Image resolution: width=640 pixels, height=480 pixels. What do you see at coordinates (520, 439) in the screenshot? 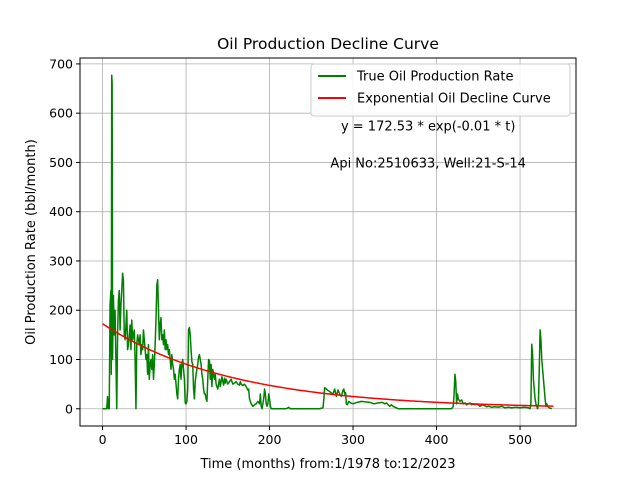
I see `x-tick-label-5: 500` at bounding box center [520, 439].